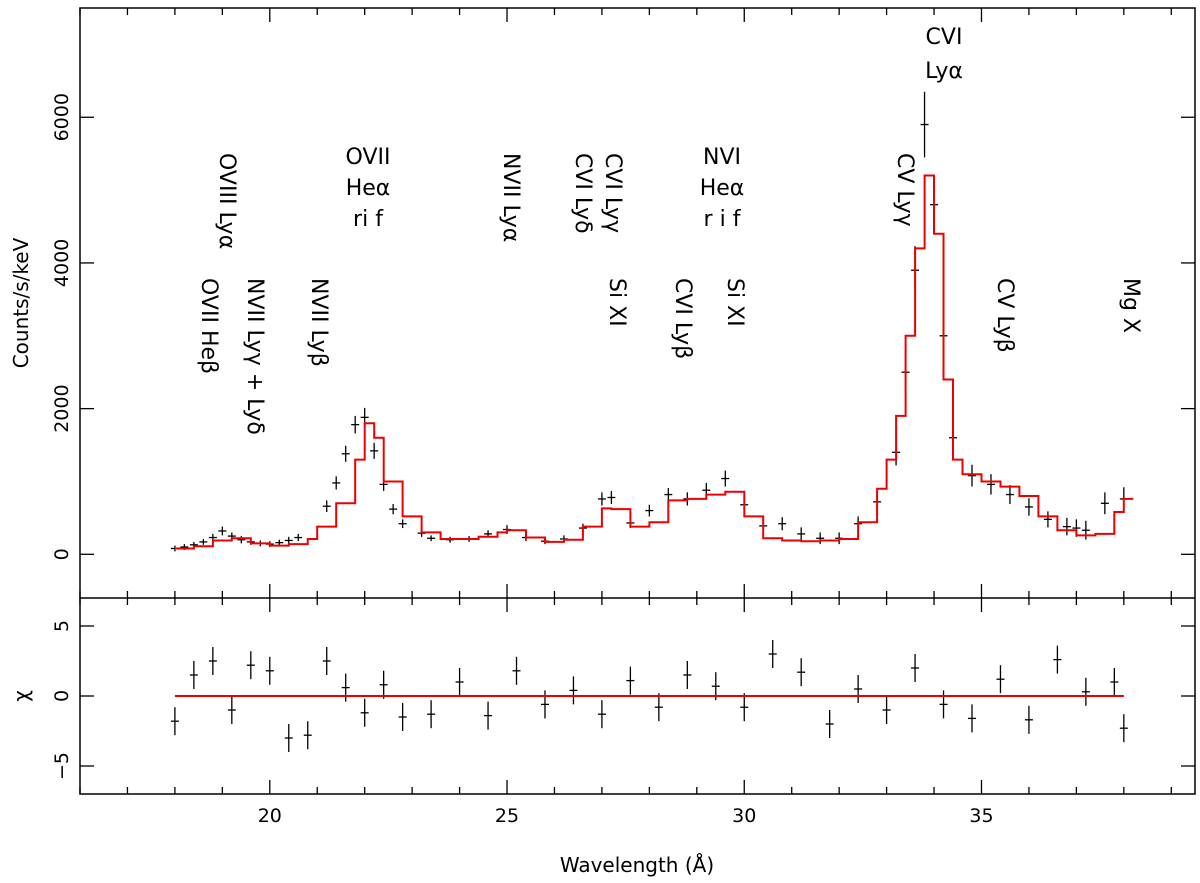 The height and width of the screenshot is (883, 1200). What do you see at coordinates (368, 157) in the screenshot?
I see `annotation-label: OVII` at bounding box center [368, 157].